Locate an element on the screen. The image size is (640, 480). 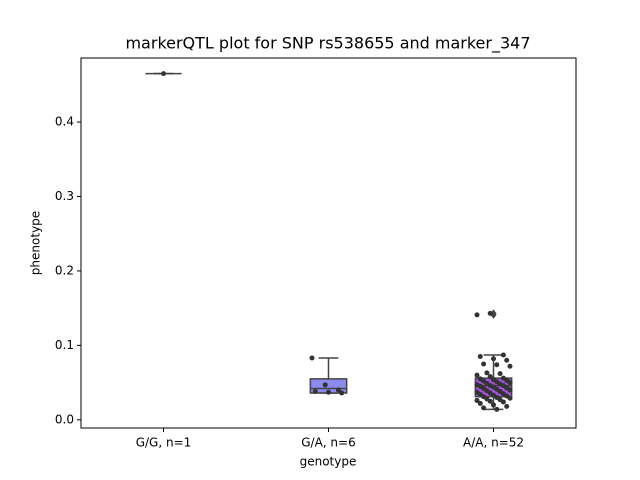
x-tick-label: G/A, n=6 is located at coordinates (328, 443).